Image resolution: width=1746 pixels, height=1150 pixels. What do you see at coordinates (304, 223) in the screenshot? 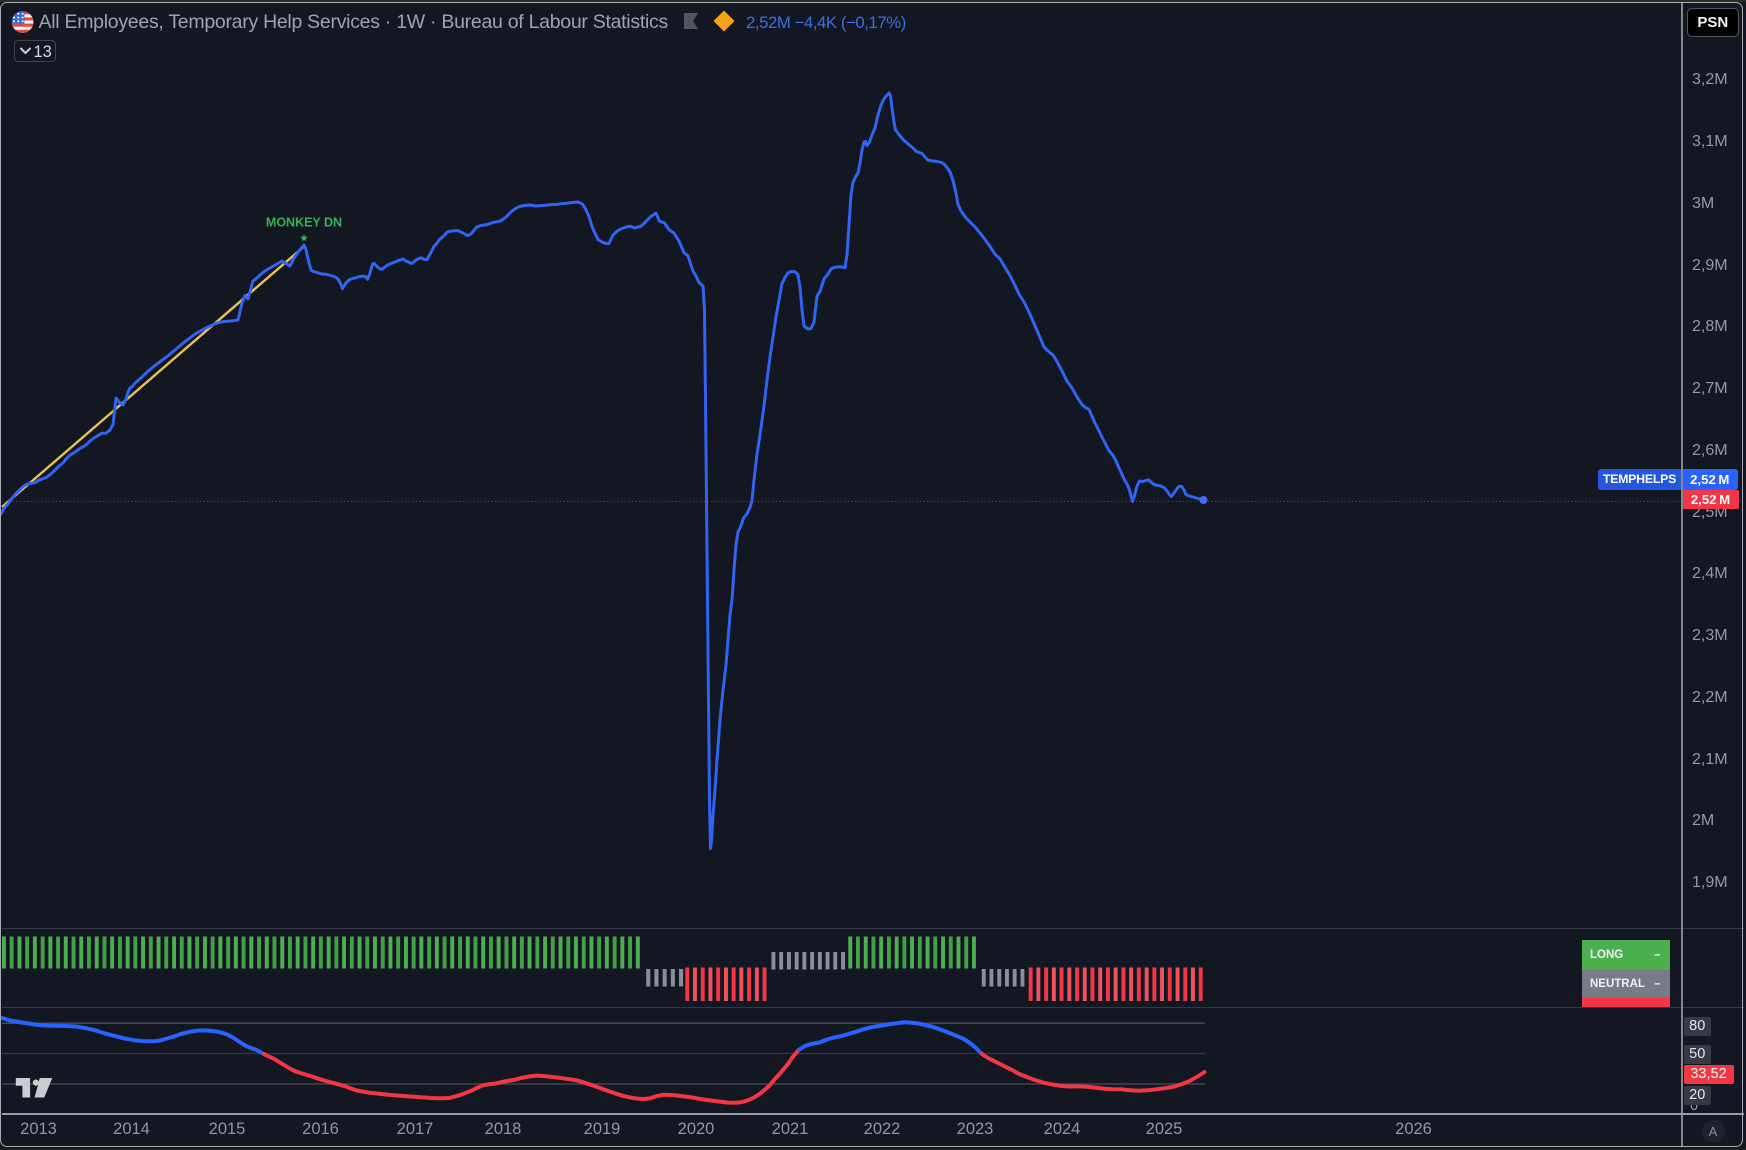
I see `svg-text: MONKEY DN` at bounding box center [304, 223].